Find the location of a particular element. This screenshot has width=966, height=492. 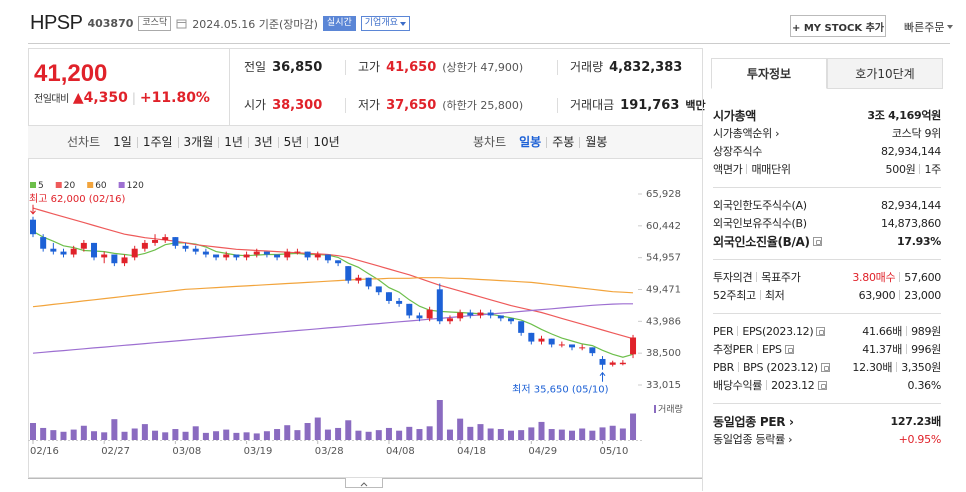

change-percent: +11.80% is located at coordinates (174, 98).